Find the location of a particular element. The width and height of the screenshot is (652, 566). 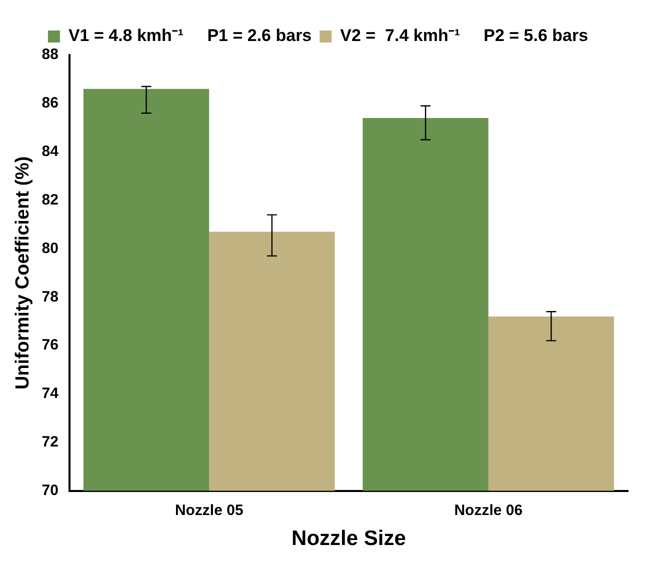

y-tick-label: 88 is located at coordinates (50, 55).